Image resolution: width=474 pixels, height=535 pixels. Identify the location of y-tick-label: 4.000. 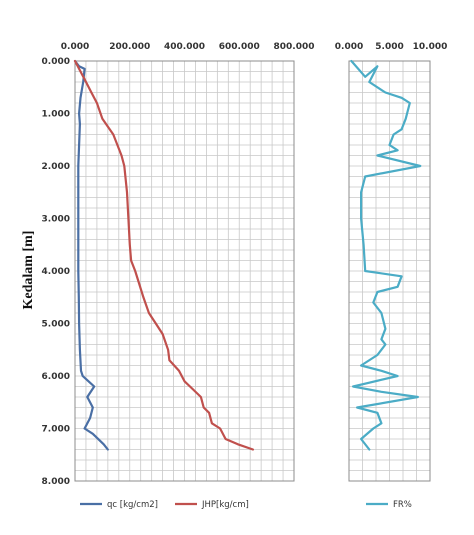
(56, 272).